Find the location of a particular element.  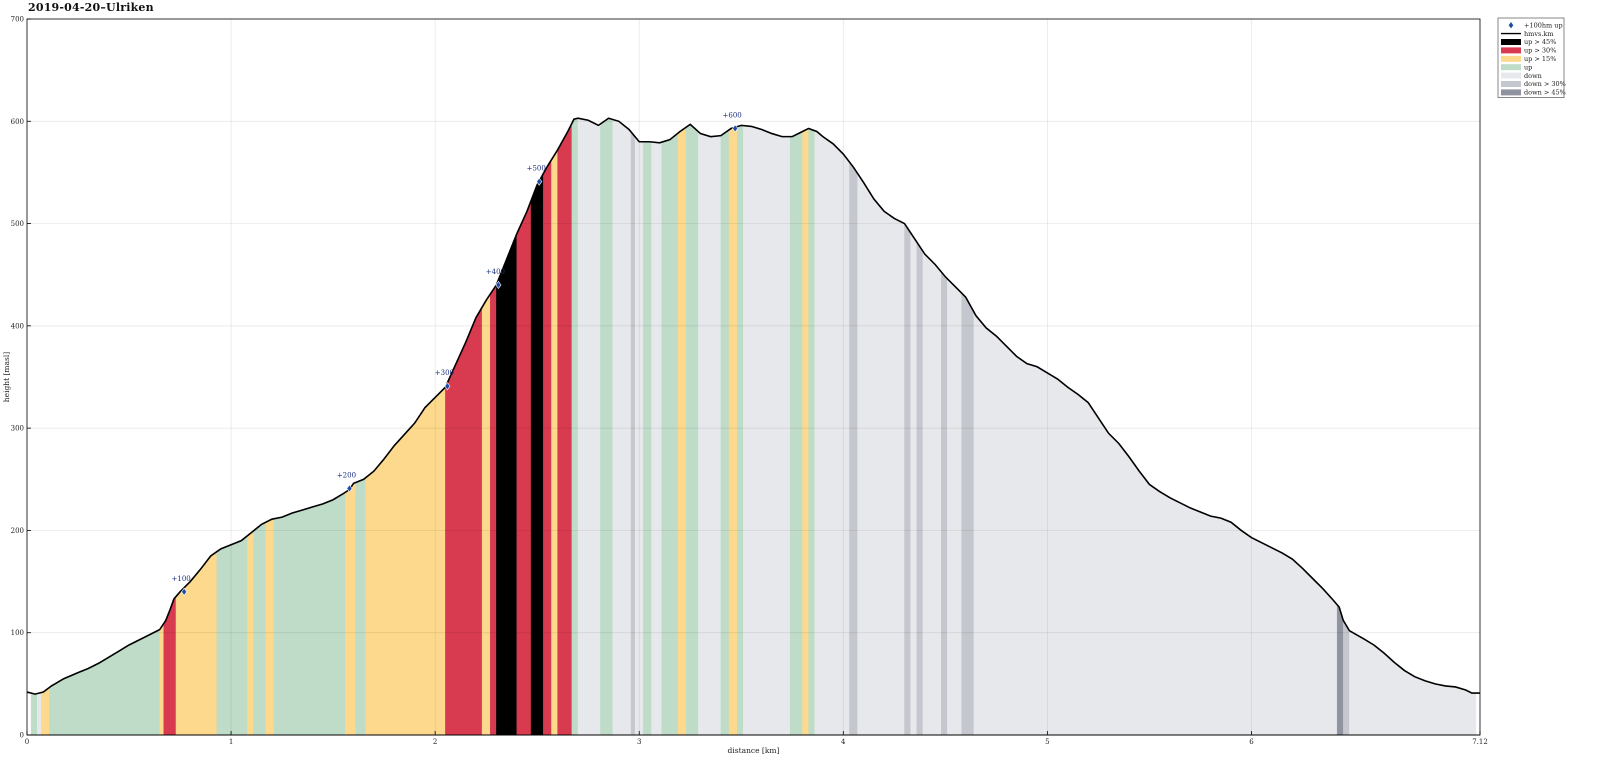

legend-label-5: up is located at coordinates (1528, 67).